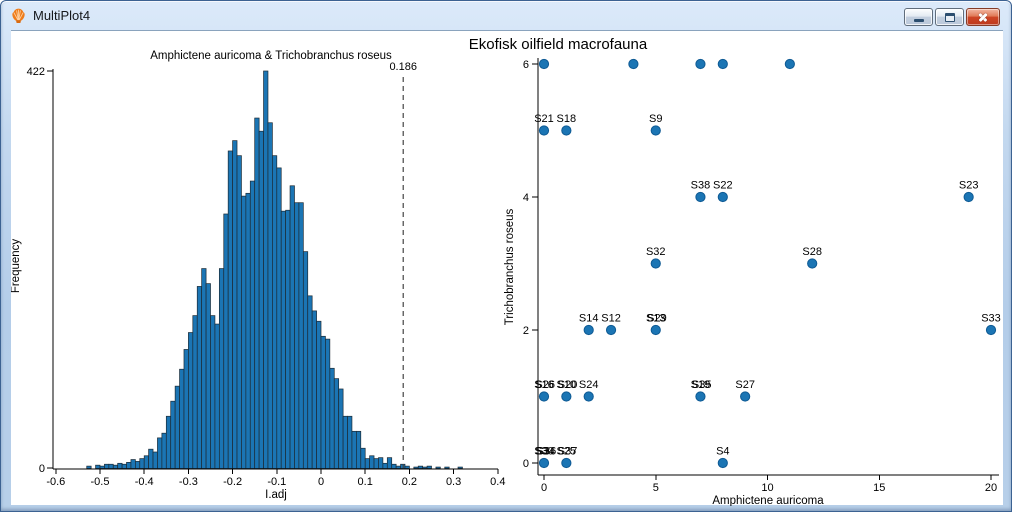  Describe the element at coordinates (655, 119) in the screenshot. I see `scatter-point-label: S9` at that location.